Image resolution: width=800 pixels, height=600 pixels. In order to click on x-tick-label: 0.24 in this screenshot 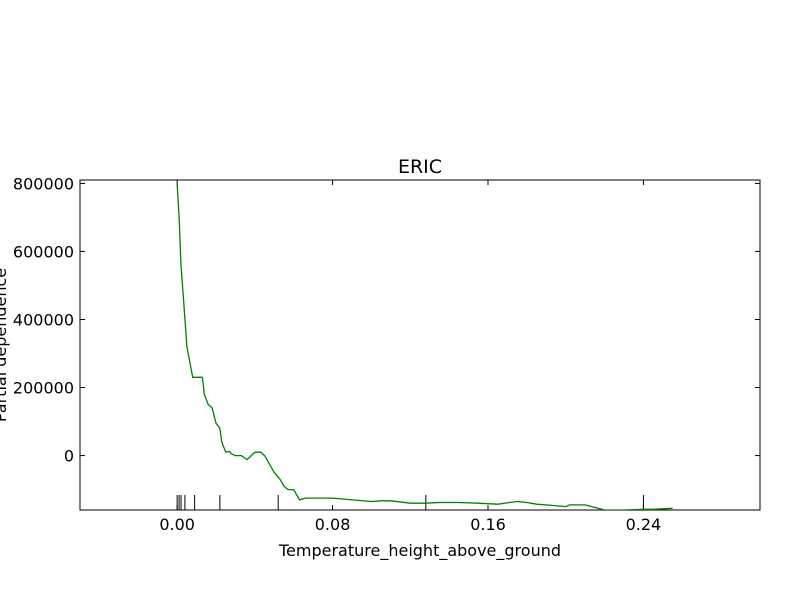, I will do `click(644, 524)`.